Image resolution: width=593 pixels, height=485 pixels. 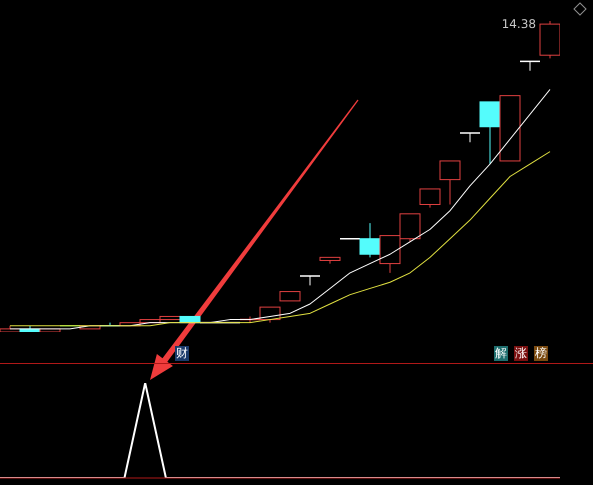 What do you see at coordinates (541, 353) in the screenshot?
I see `text: 榜` at bounding box center [541, 353].